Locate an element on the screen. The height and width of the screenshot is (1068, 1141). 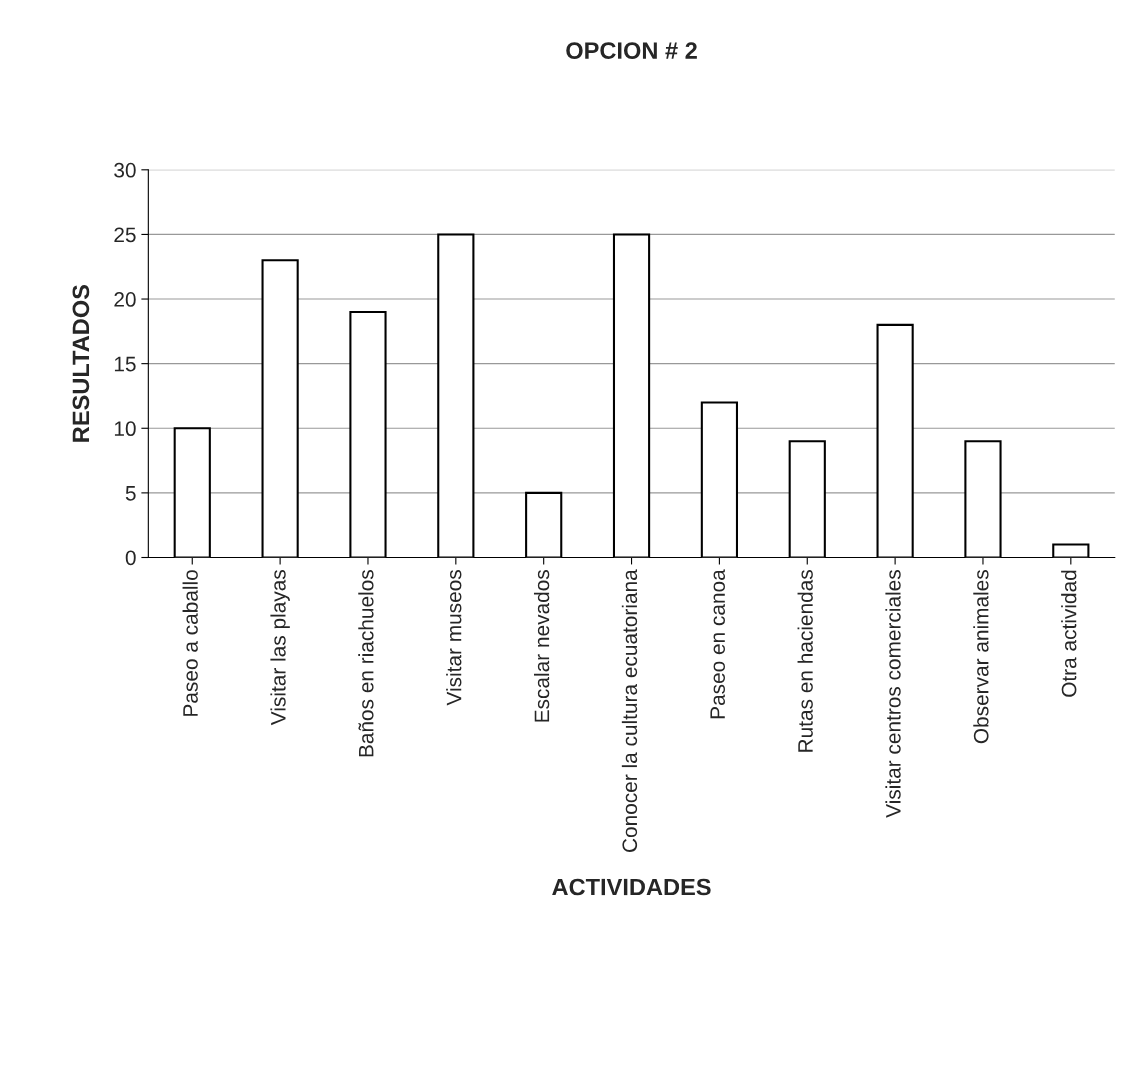
x-tick-label: Visitar las playas is located at coordinates (280, 648).